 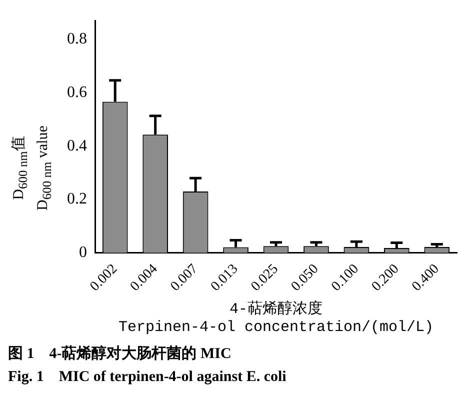 What do you see at coordinates (77, 92) in the screenshot?
I see `y-tick-label: 0.6` at bounding box center [77, 92].